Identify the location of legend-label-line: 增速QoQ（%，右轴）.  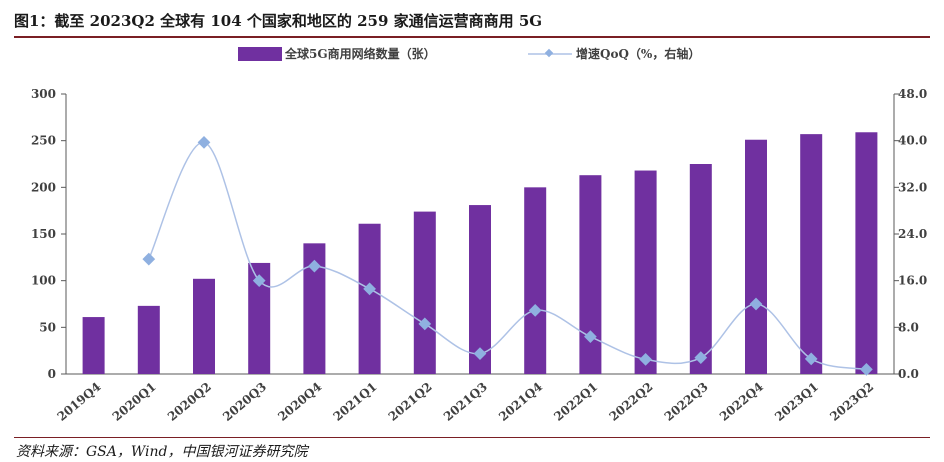
(638, 53).